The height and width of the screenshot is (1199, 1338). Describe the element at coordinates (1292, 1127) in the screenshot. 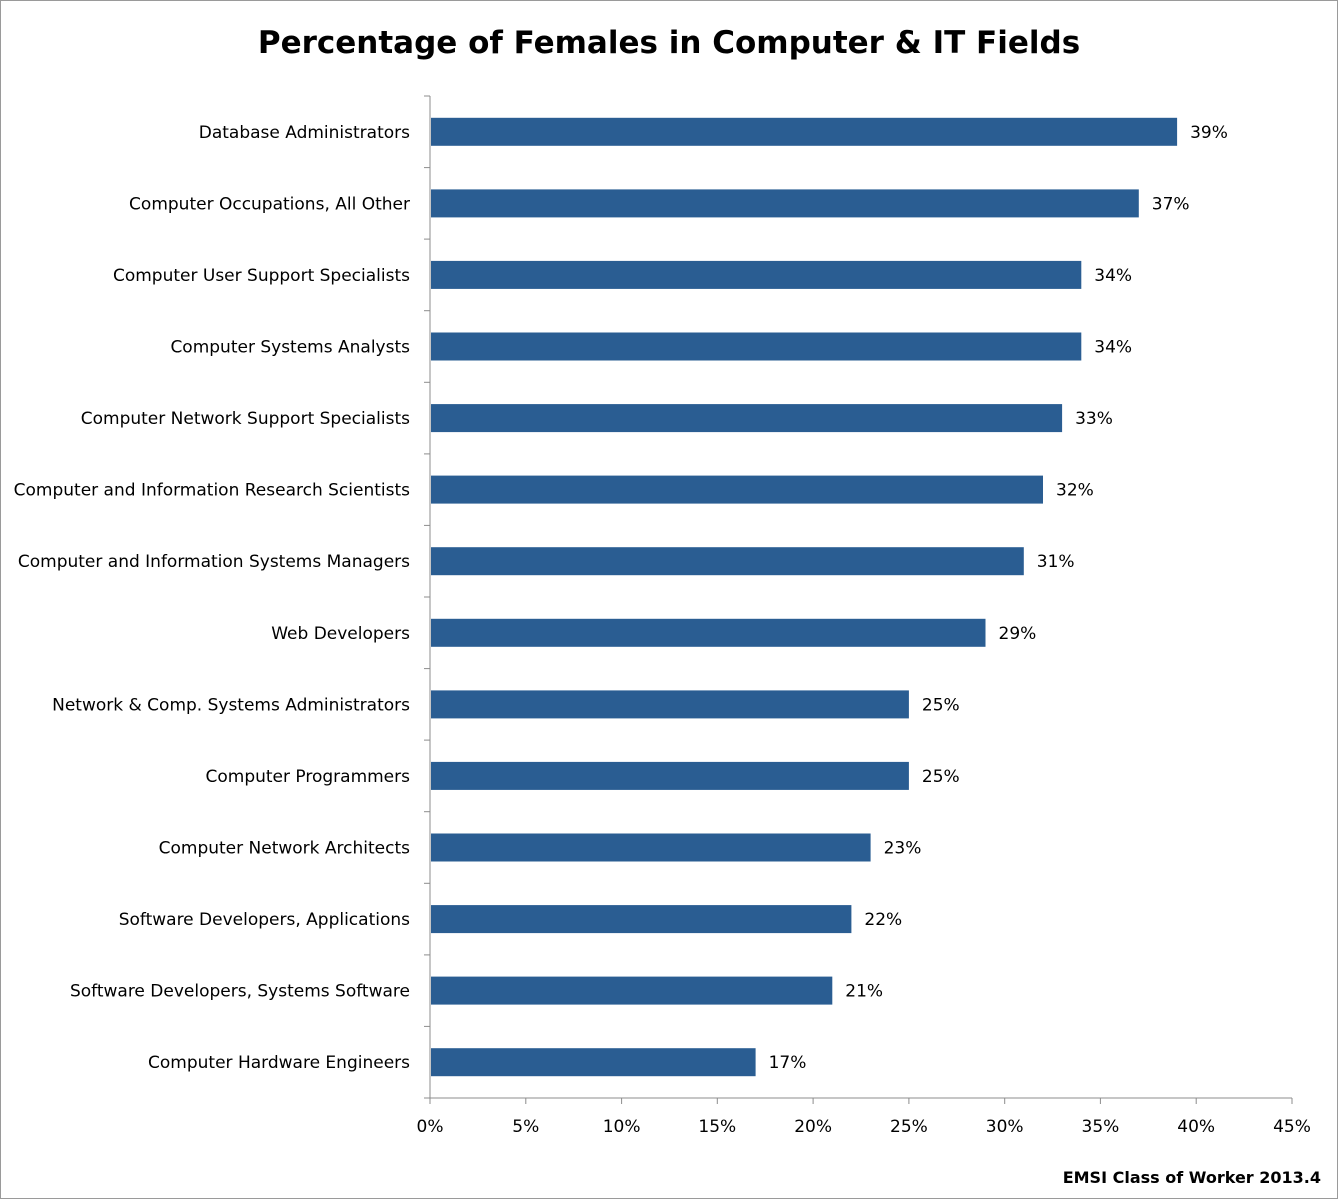

I see `x-tick-label: 45%` at that location.